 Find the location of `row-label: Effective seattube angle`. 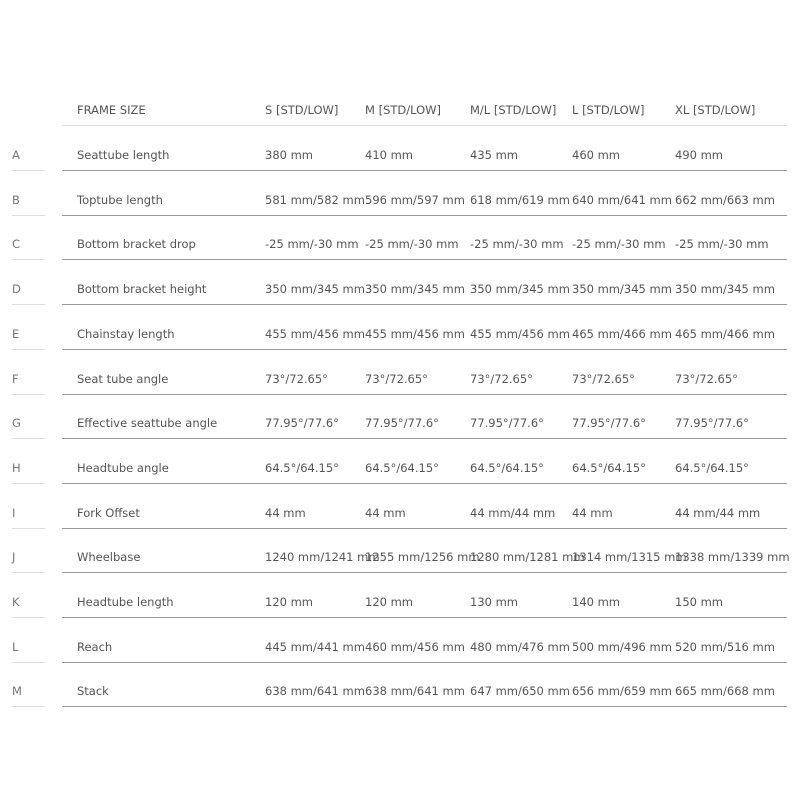

row-label: Effective seattube angle is located at coordinates (147, 423).